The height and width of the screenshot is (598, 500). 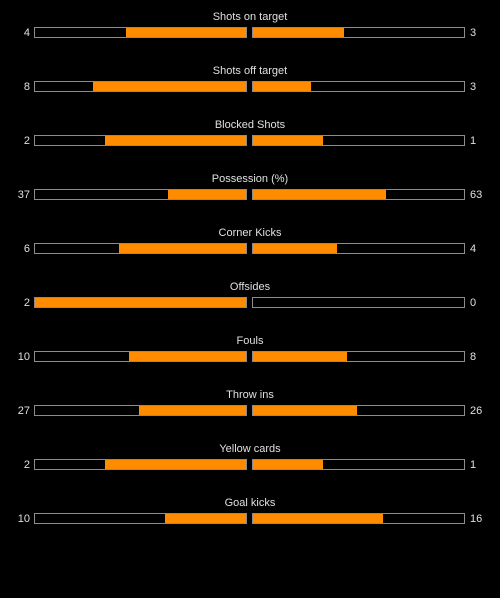 I want to click on stat-label: Corner Kicks, so click(x=250, y=233).